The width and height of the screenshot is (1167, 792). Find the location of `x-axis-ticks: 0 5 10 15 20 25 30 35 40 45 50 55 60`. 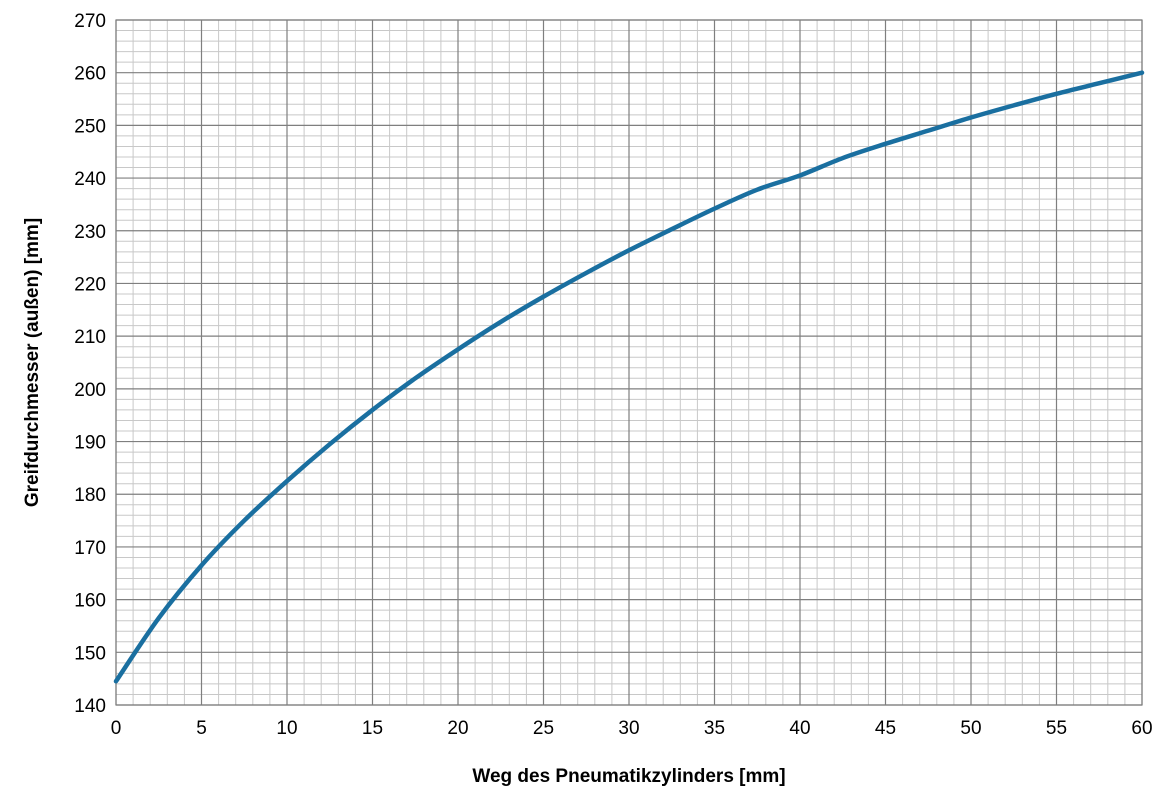

x-axis-ticks: 0 5 10 15 20 25 30 35 40 45 50 55 60 is located at coordinates (632, 728).